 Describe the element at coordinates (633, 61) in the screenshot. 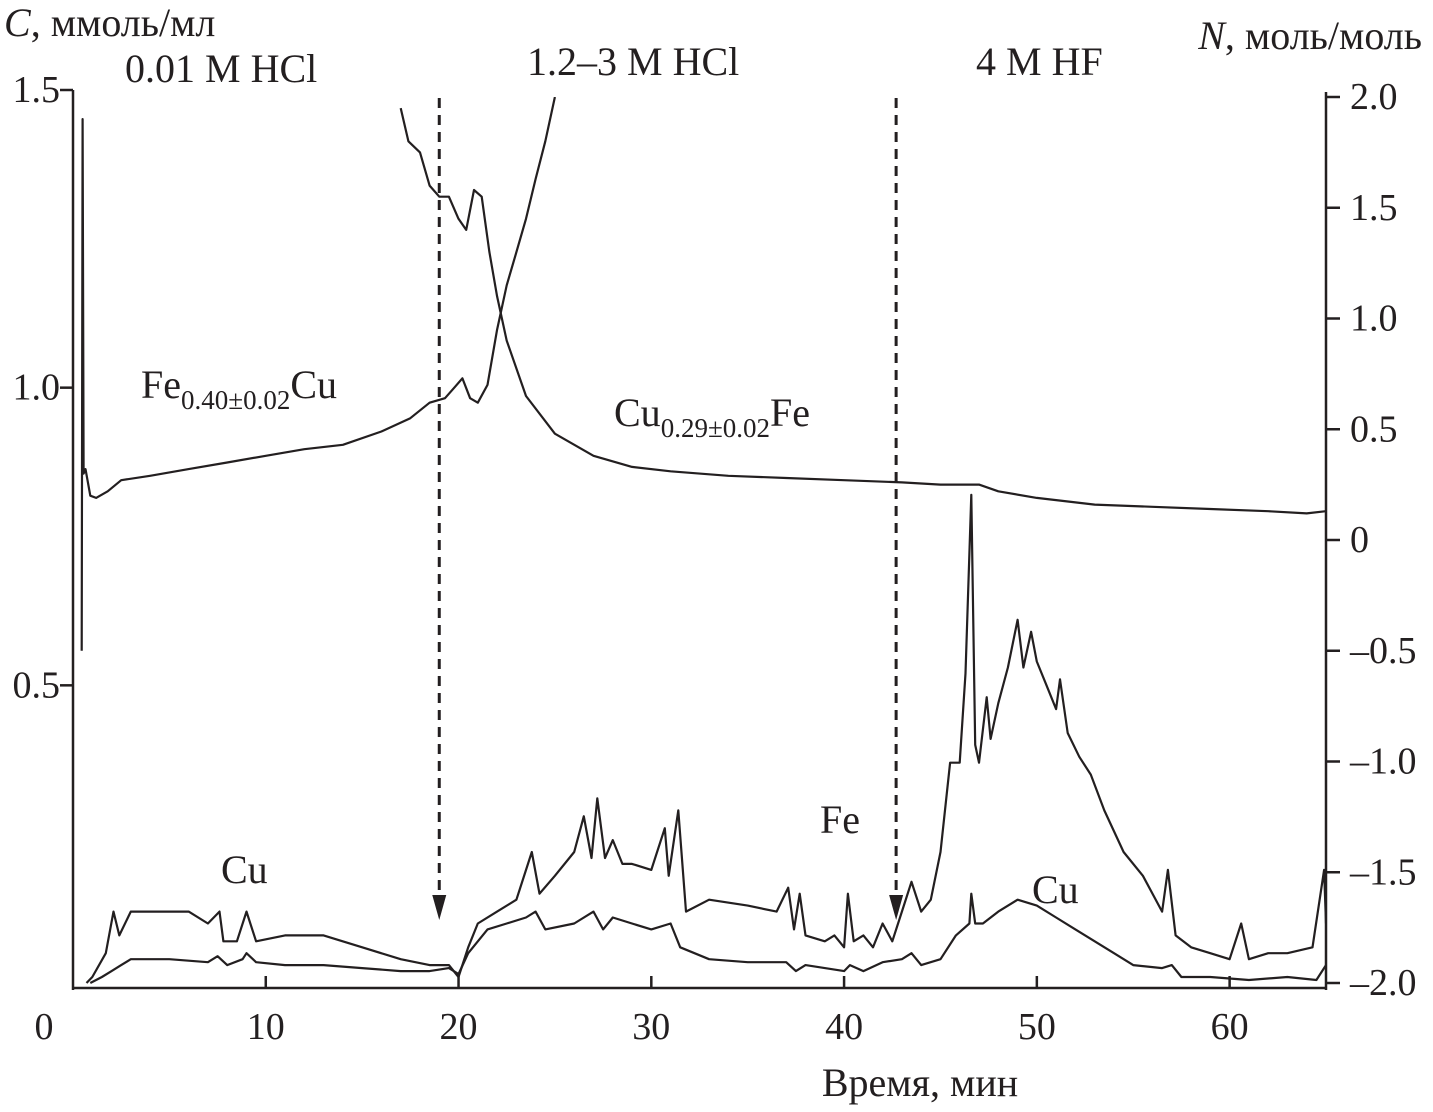

I see `stage-label-2: 1.2–3 M HCl` at that location.